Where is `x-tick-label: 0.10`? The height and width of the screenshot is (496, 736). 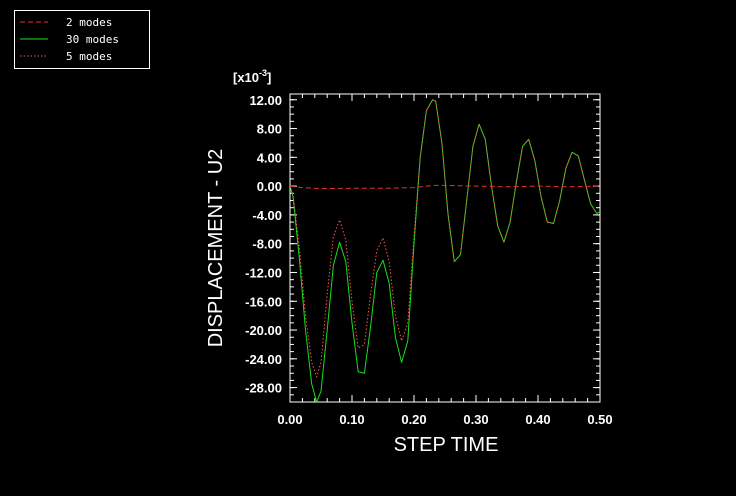
x-tick-label: 0.10 is located at coordinates (351, 419).